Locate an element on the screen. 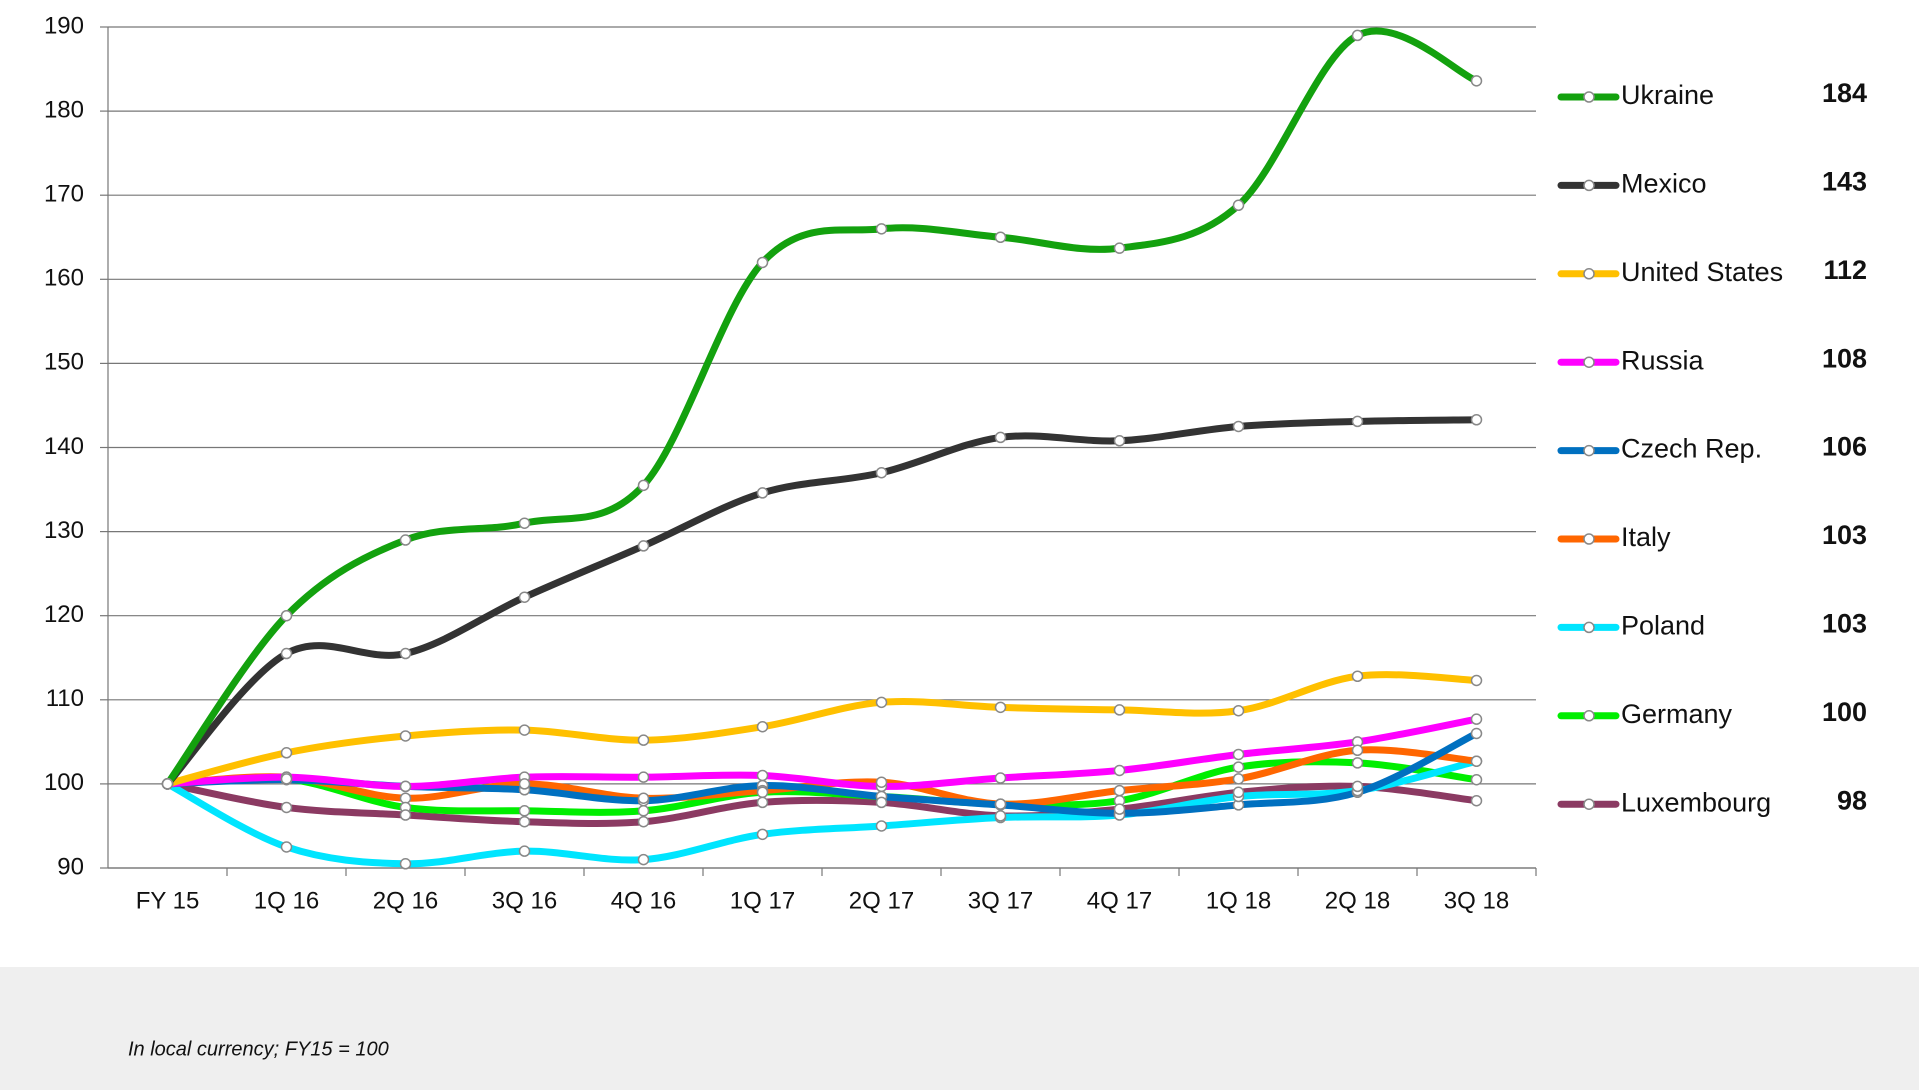 The height and width of the screenshot is (1090, 1919). x-tick-label: 3Q 16 is located at coordinates (524, 900).